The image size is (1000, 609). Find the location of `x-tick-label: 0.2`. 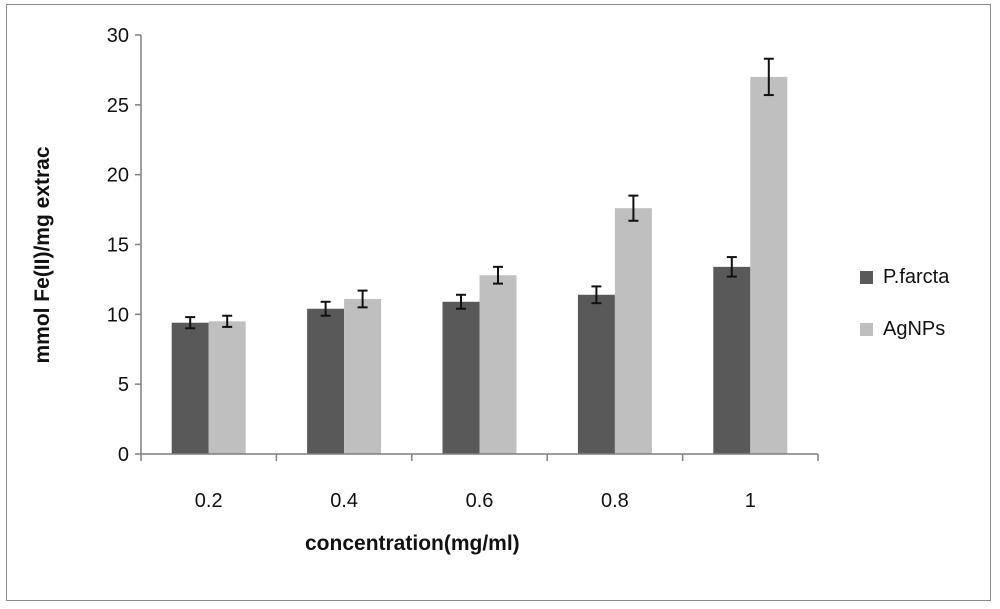

x-tick-label: 0.2 is located at coordinates (209, 501).